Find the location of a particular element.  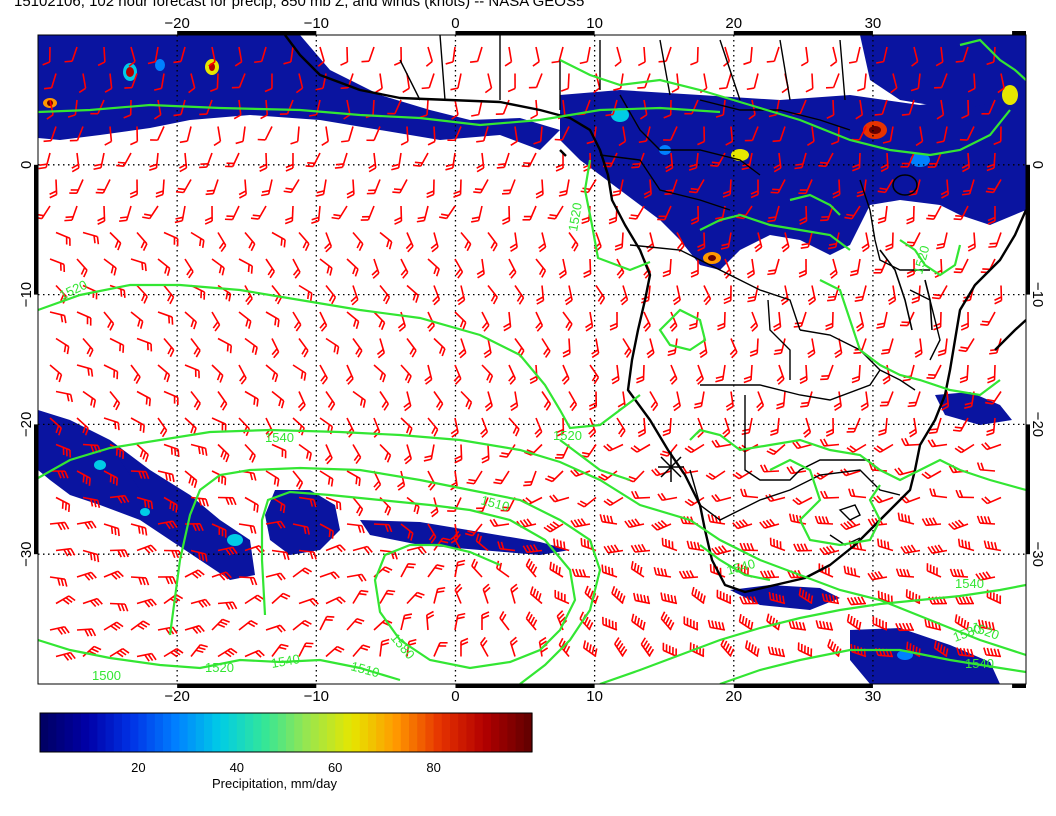

lat-tick-label-right: −10 is located at coordinates (1037, 294).